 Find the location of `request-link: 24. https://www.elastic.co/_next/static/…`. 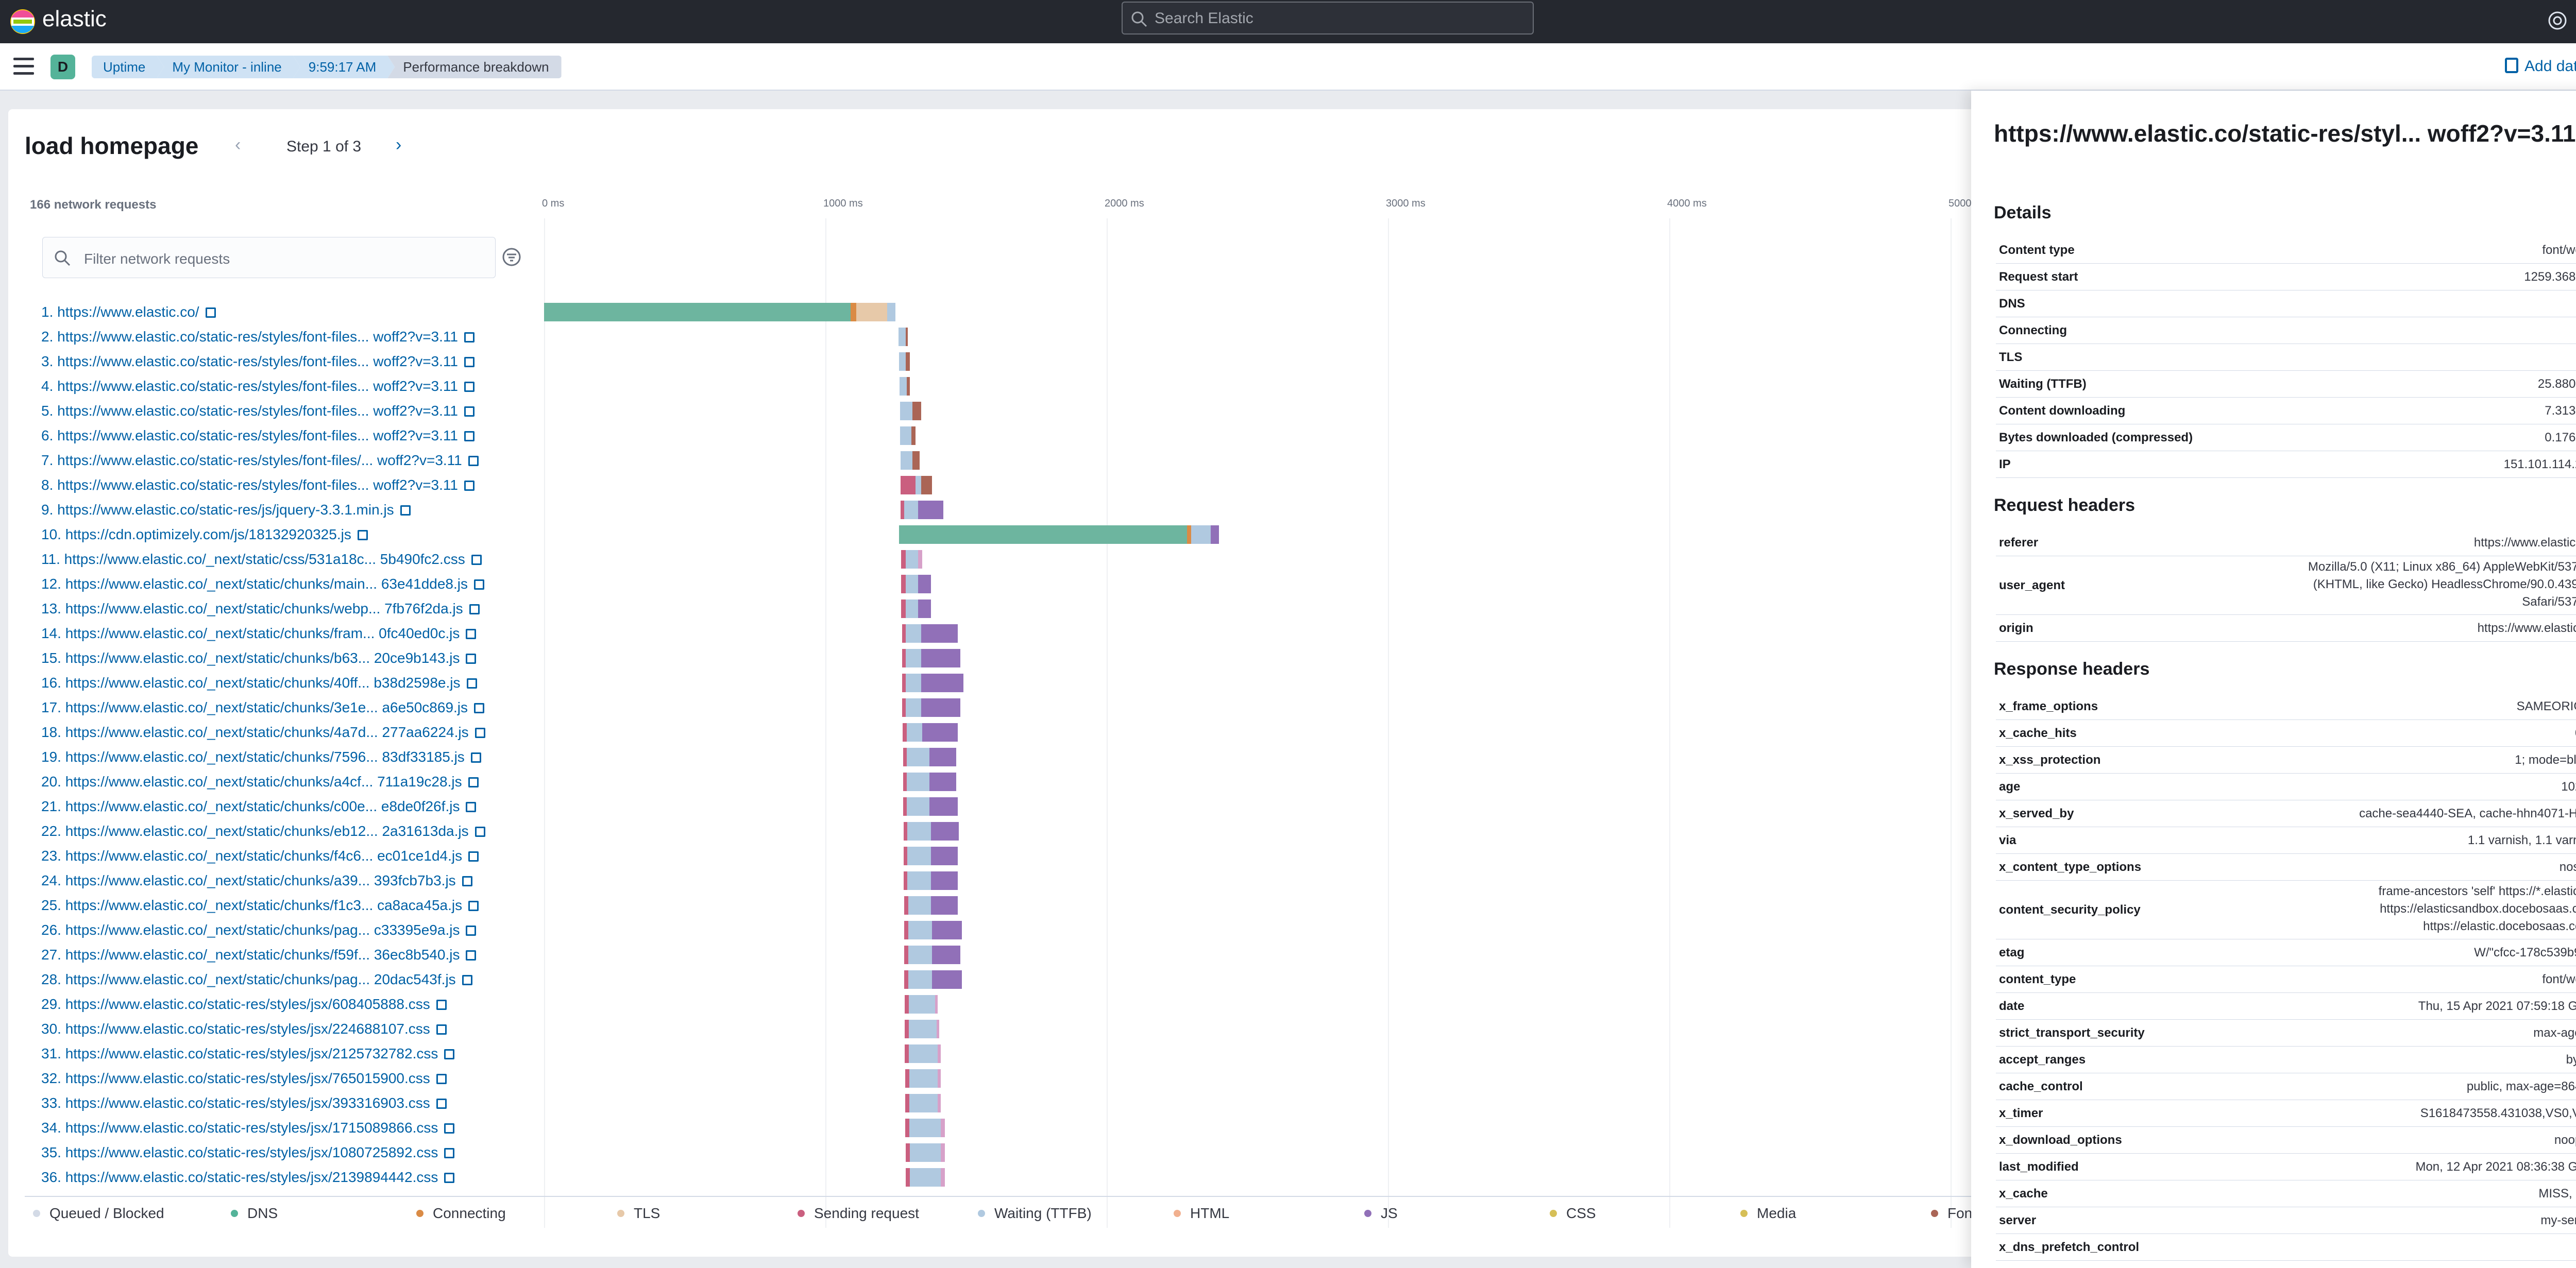

request-link: 24. https://www.elastic.co/_next/static/… is located at coordinates (256, 880).